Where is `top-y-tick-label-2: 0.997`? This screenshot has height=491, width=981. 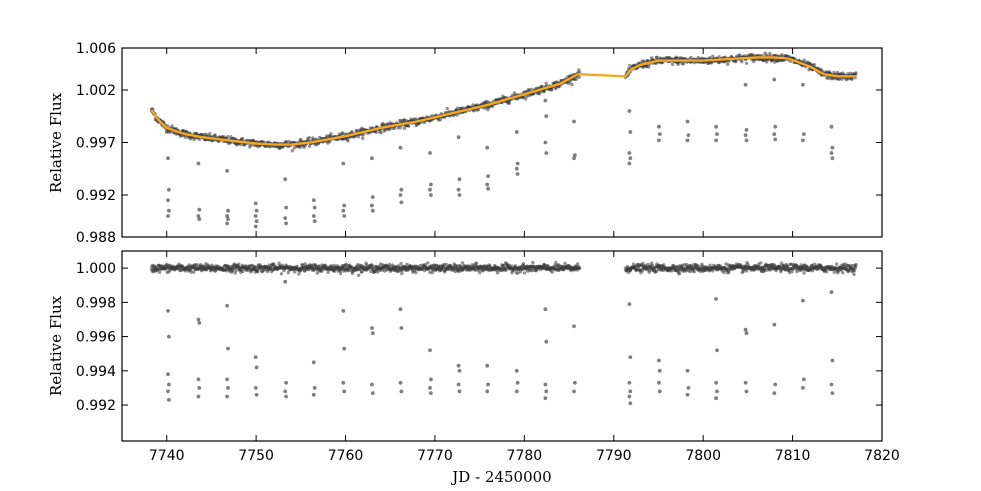 top-y-tick-label-2: 0.997 is located at coordinates (96, 144).